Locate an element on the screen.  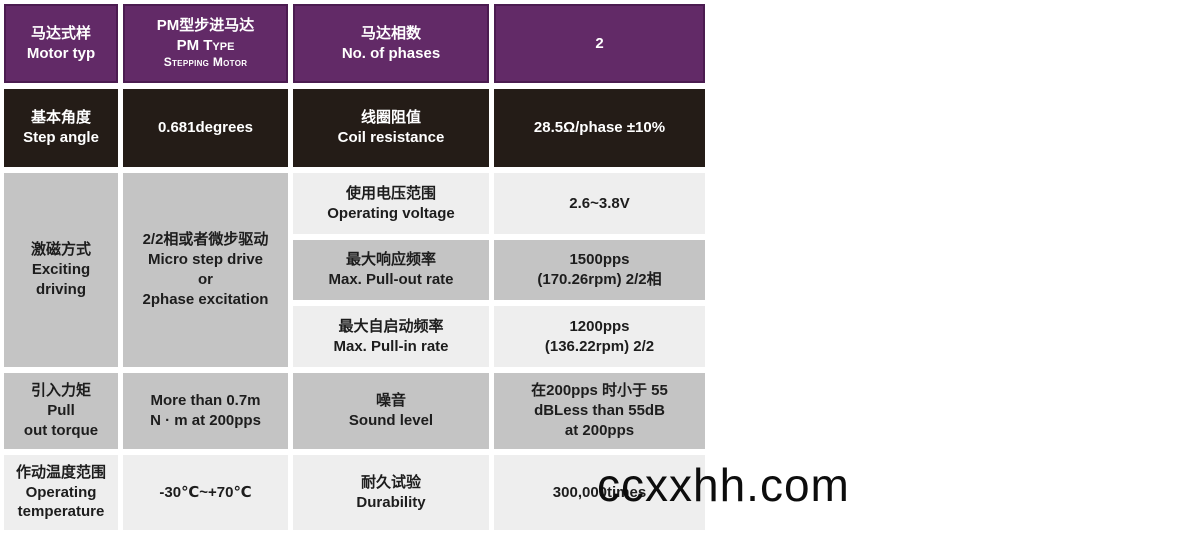
cell-pull-out-rate-label: 最大响应频率 Max. Pull-out rate is located at coordinates (391, 270).